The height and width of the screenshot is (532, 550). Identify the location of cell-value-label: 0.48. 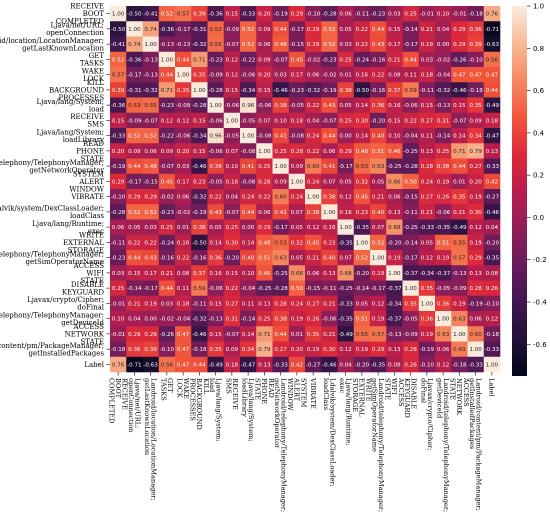
(280, 45).